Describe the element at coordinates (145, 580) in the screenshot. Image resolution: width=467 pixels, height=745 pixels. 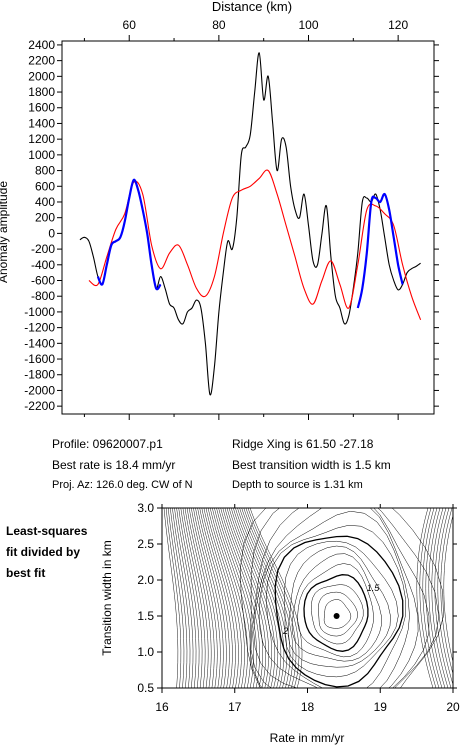
I see `y-tick-label: 2.0` at that location.